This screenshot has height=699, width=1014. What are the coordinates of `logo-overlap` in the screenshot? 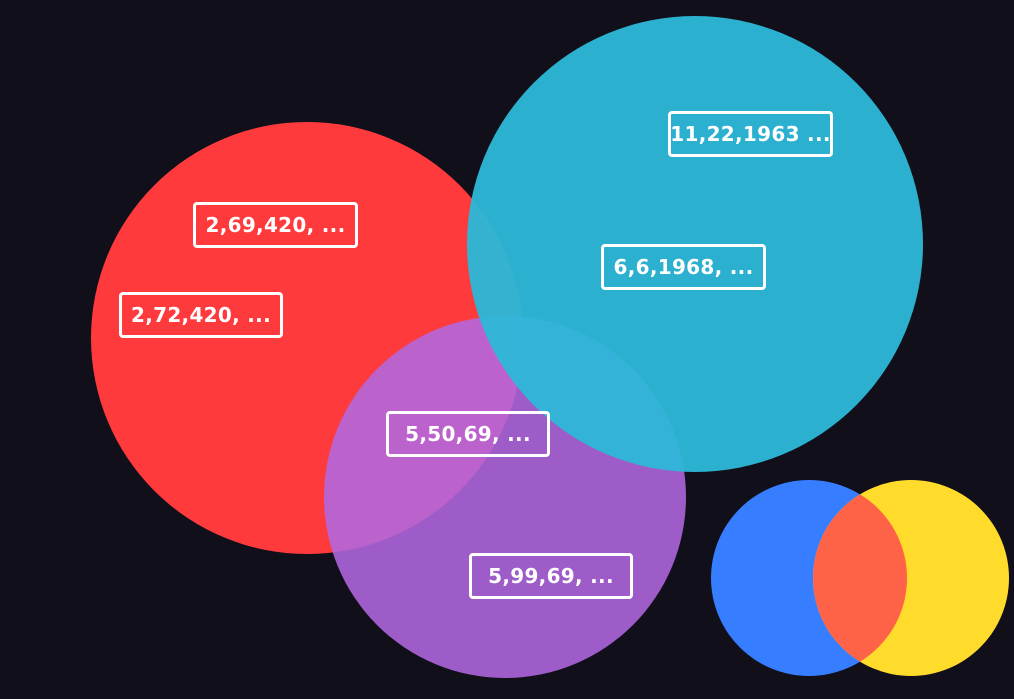 It's located at (860, 578).